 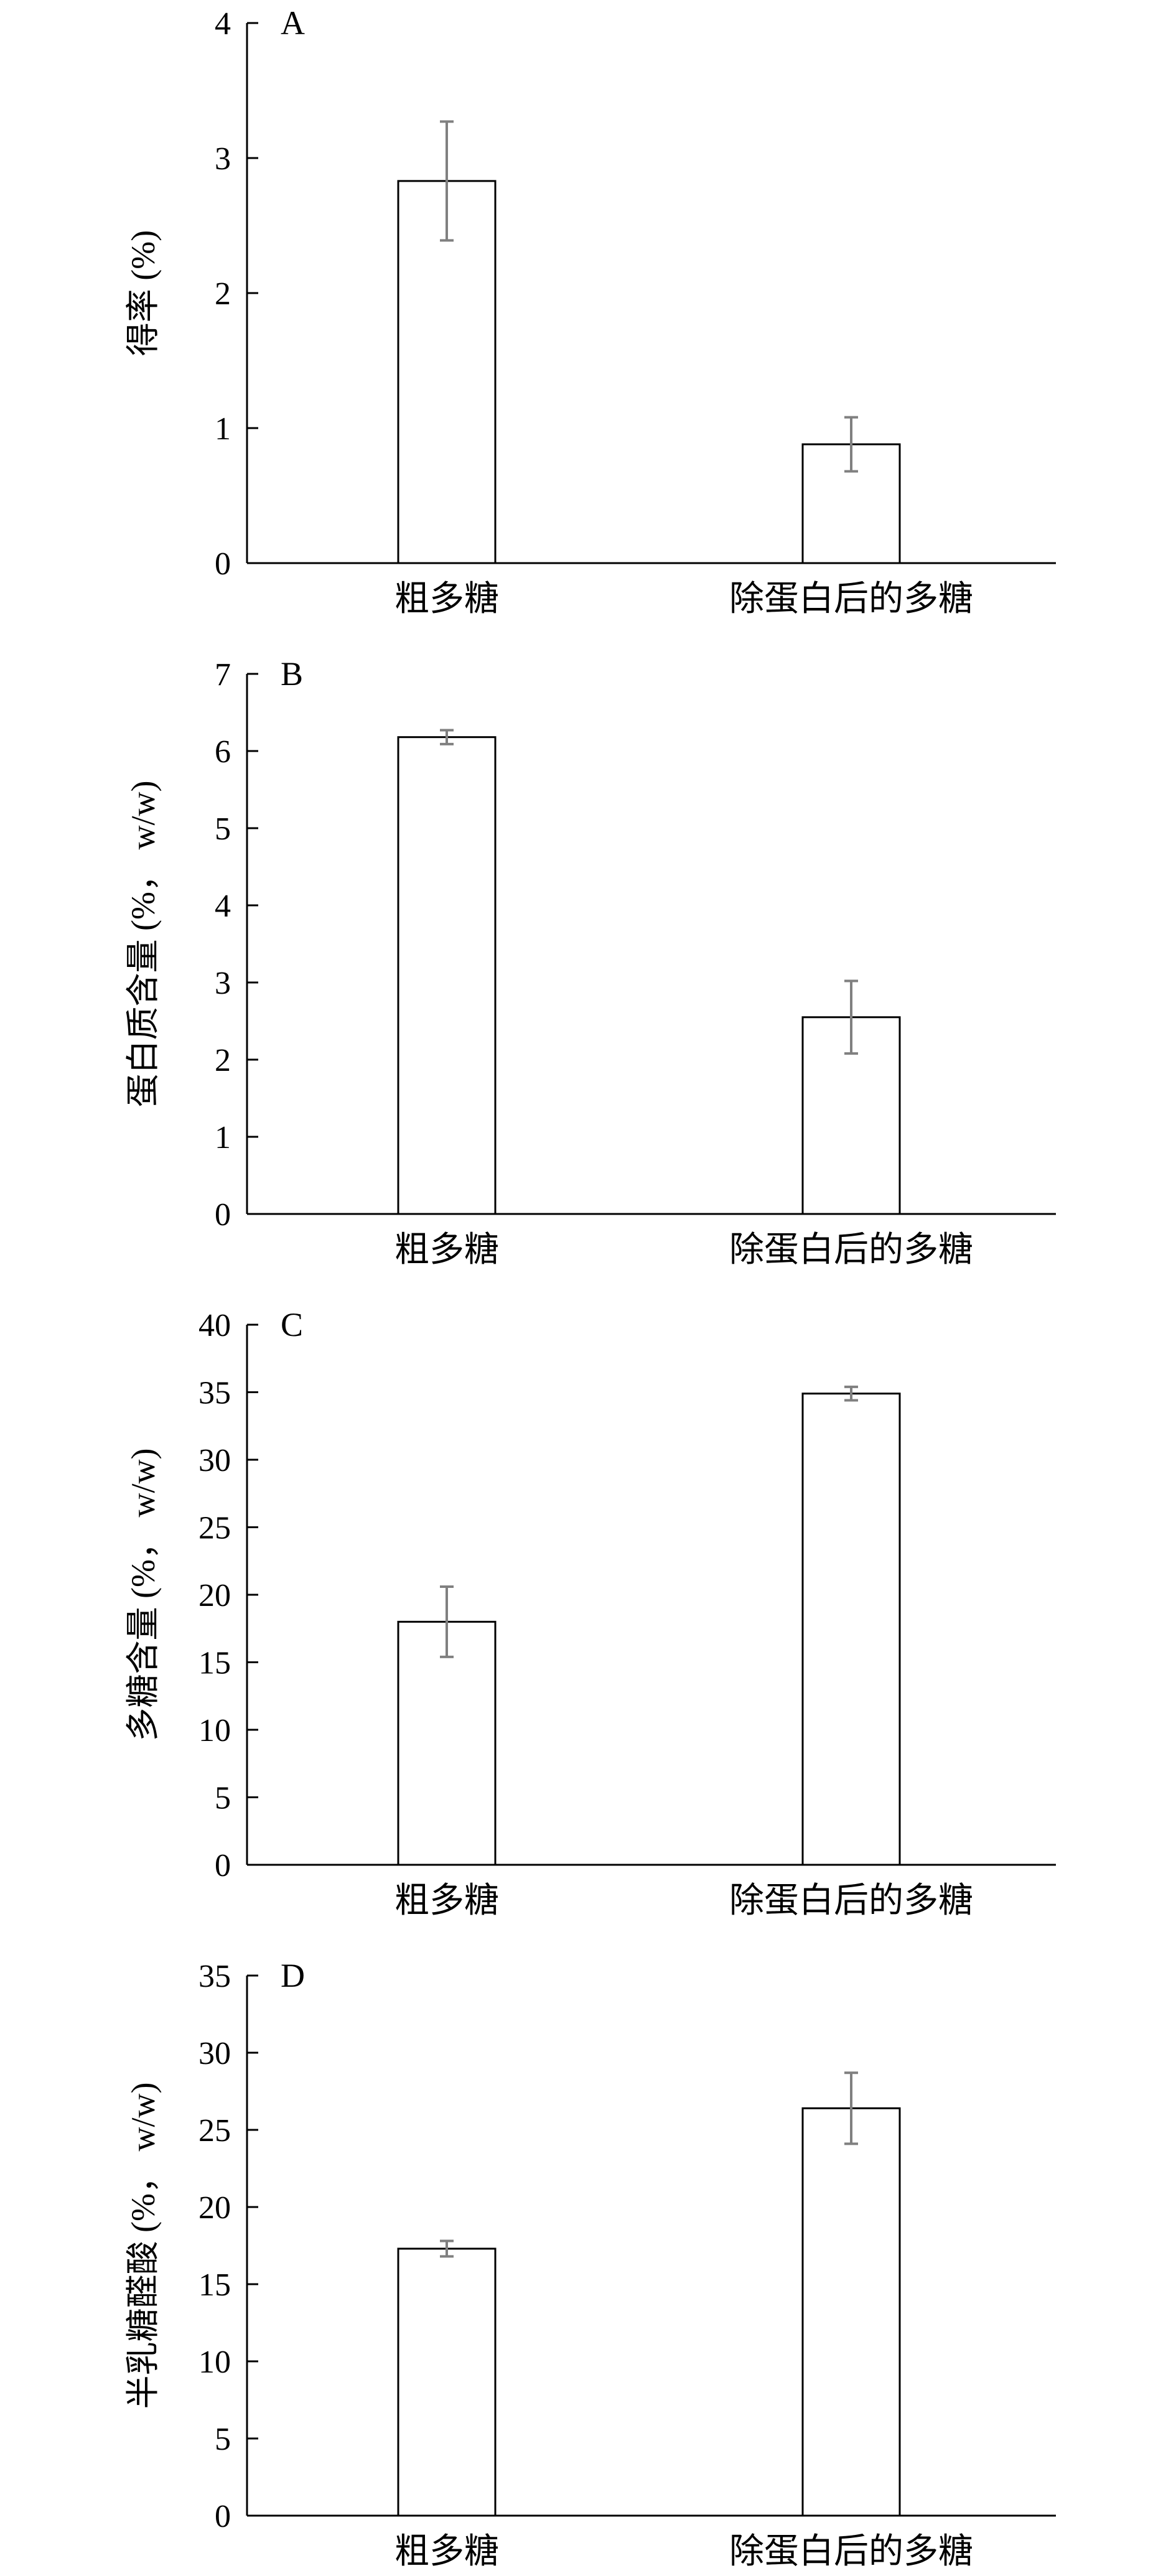 What do you see at coordinates (292, 674) in the screenshot?
I see `panel-label: B` at bounding box center [292, 674].